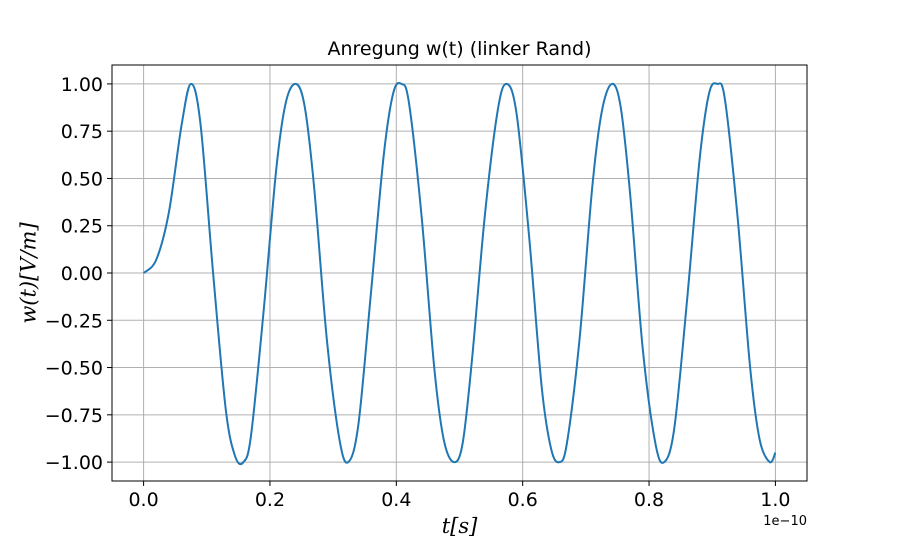 The width and height of the screenshot is (897, 540). What do you see at coordinates (82, 132) in the screenshot?
I see `y-tick-label: 0.75` at bounding box center [82, 132].